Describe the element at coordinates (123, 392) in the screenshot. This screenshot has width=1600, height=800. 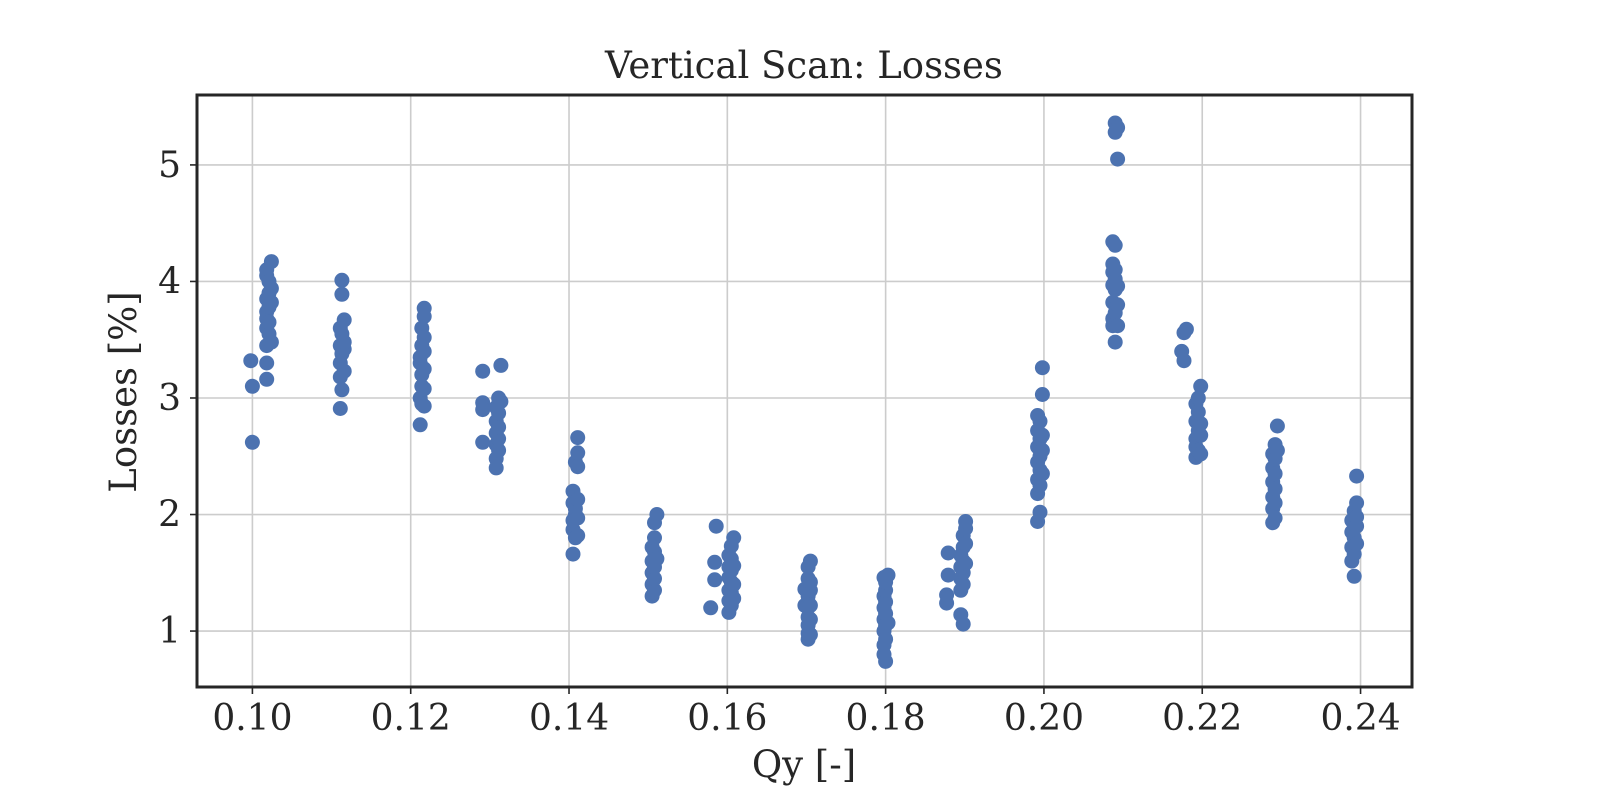
I see `y-axis-label: Losses [%]` at that location.